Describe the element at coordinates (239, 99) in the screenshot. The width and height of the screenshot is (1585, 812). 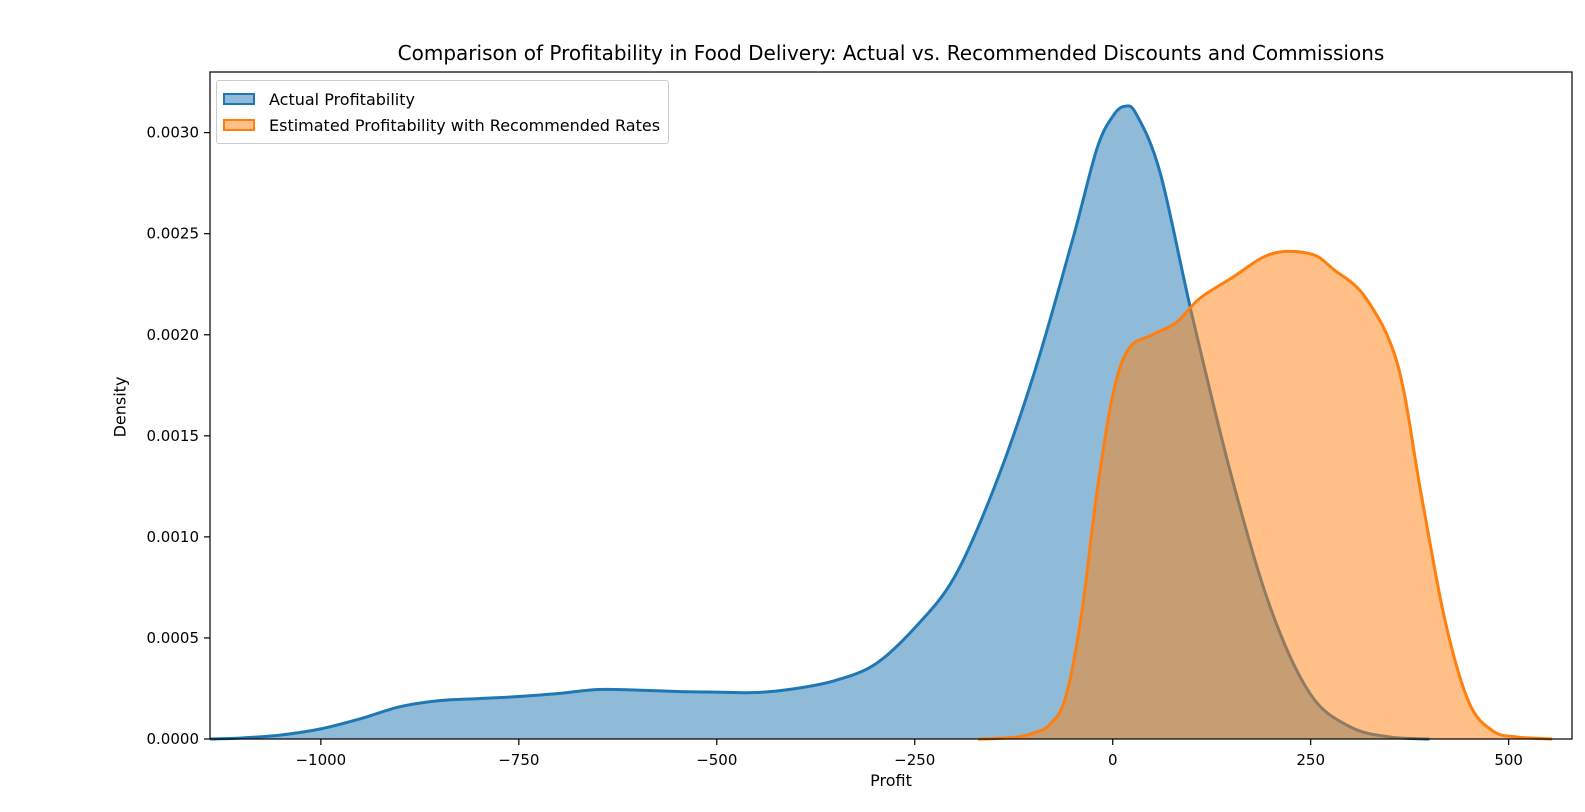
I see `legend-swatch-actual` at that location.